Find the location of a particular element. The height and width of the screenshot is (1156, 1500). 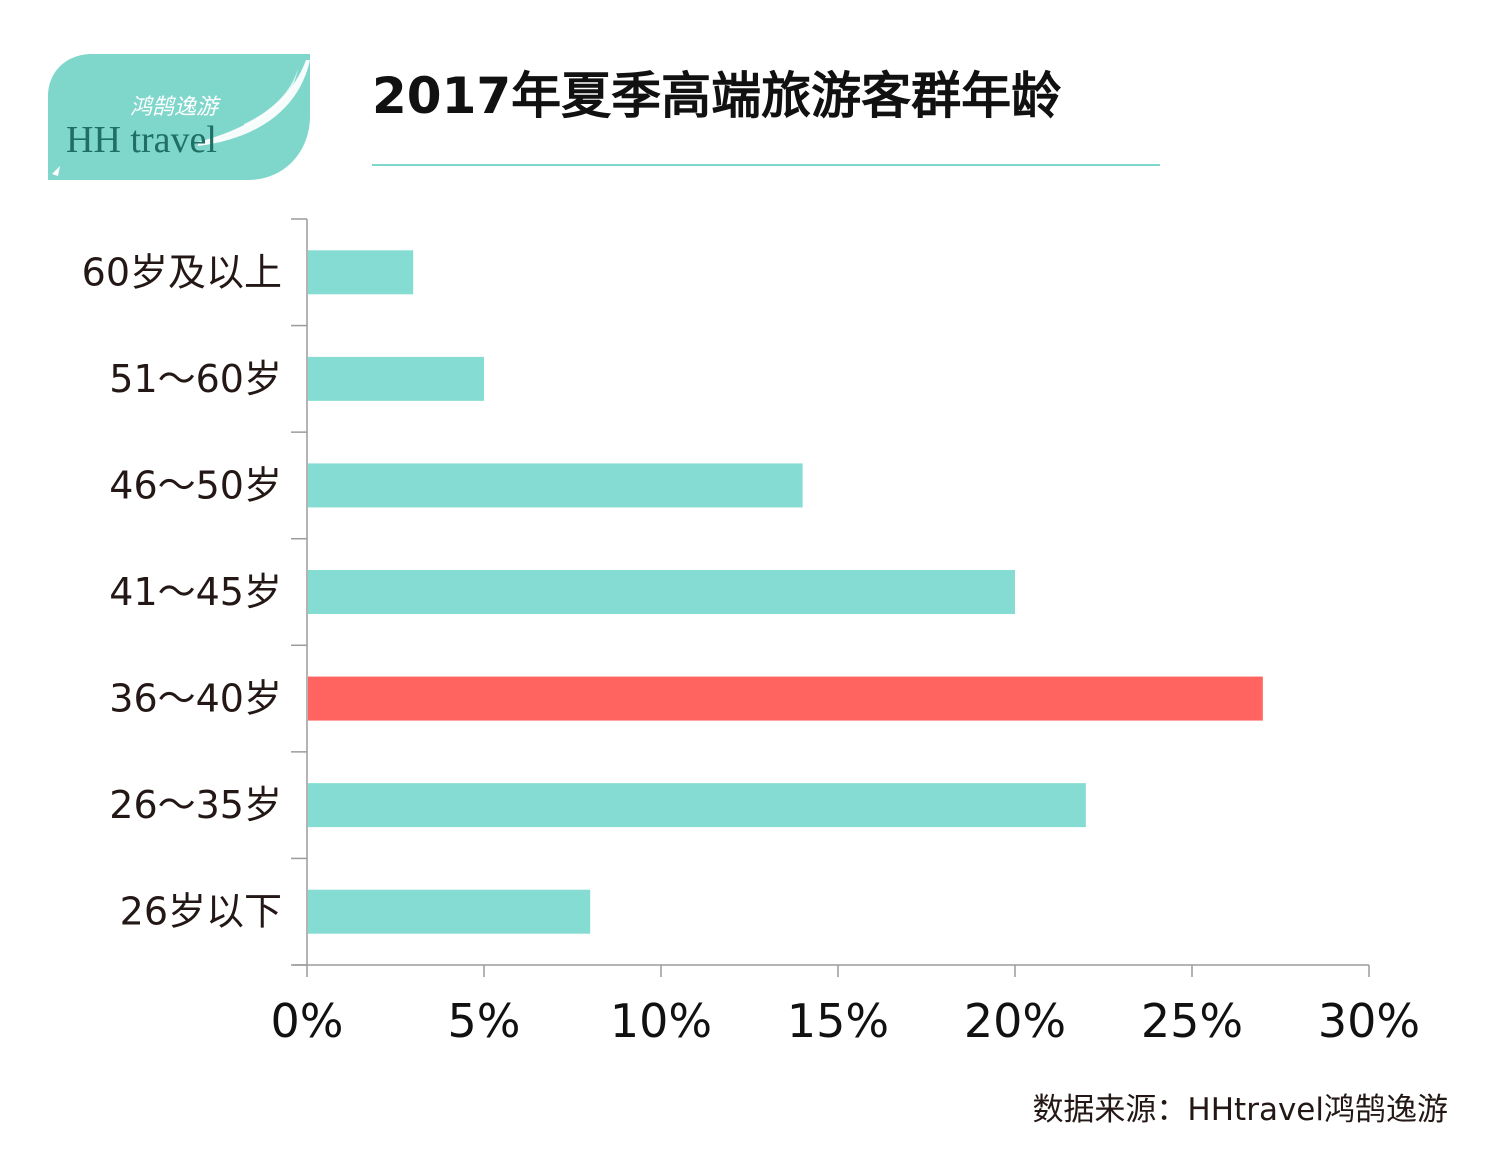

y-tick-label: 51～60岁 is located at coordinates (195, 379).